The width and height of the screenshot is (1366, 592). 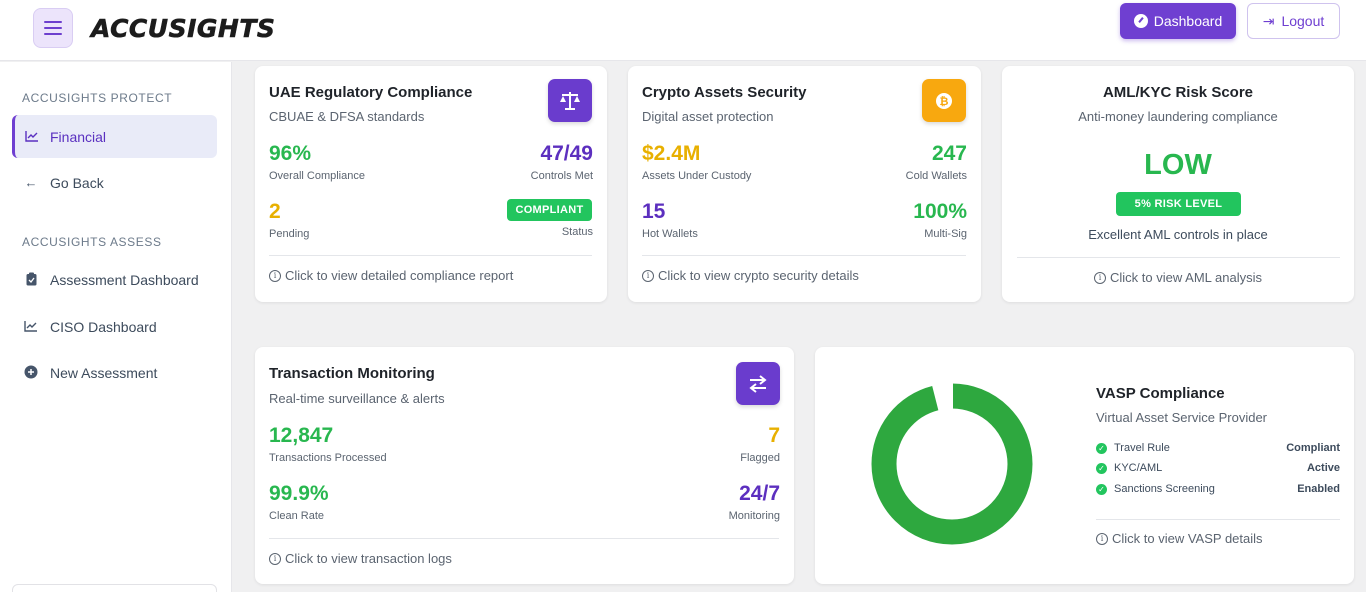 What do you see at coordinates (77, 182) in the screenshot?
I see `sidebar-item-label: Go Back` at bounding box center [77, 182].